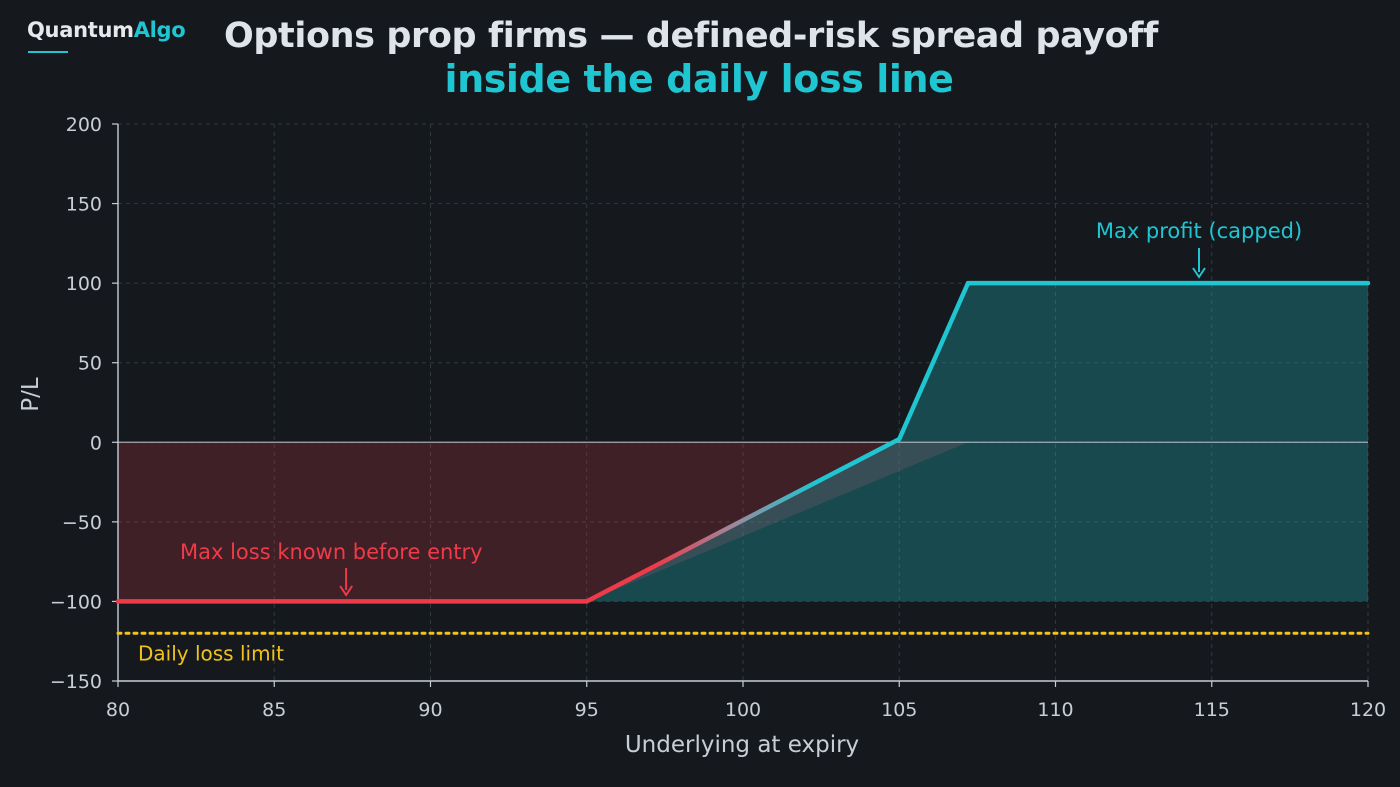  Describe the element at coordinates (1055, 710) in the screenshot. I see `x-tick-label: 110` at that location.